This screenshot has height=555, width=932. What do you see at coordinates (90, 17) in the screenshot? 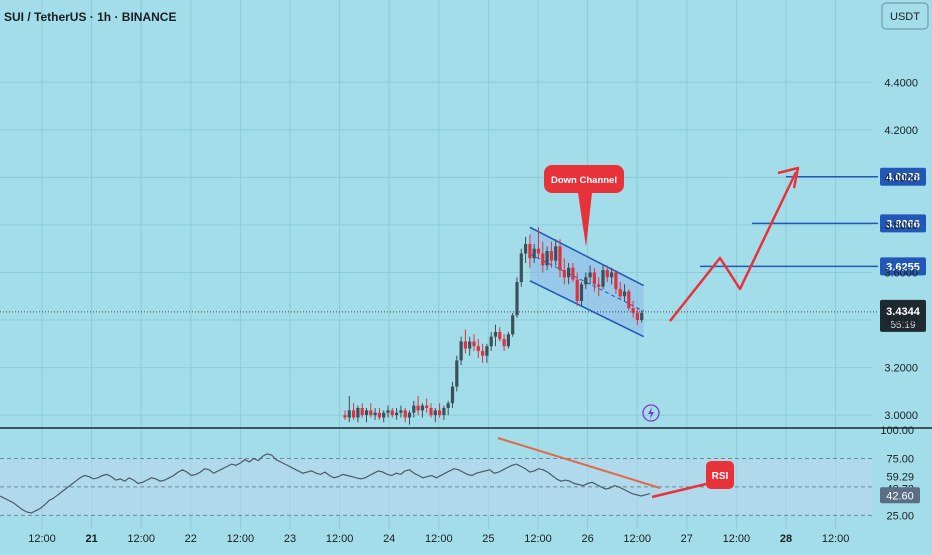
I see `symbol-title: SUI / TetherUS · 1h · BINANCE` at bounding box center [90, 17].